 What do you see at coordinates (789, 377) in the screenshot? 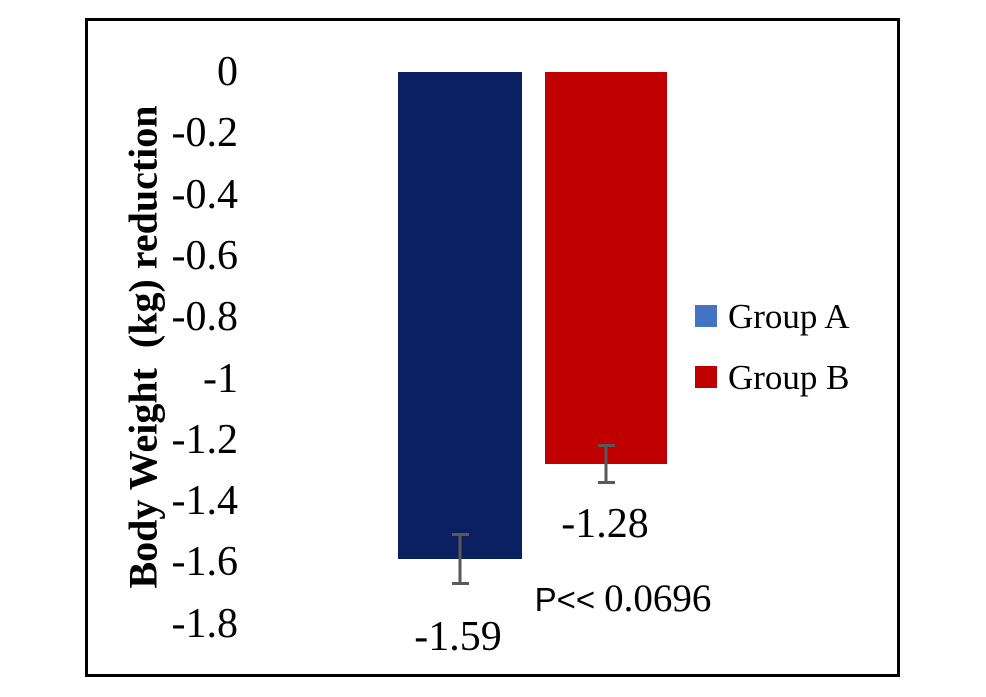
I see `legend-label-group-b: Group B` at bounding box center [789, 377].